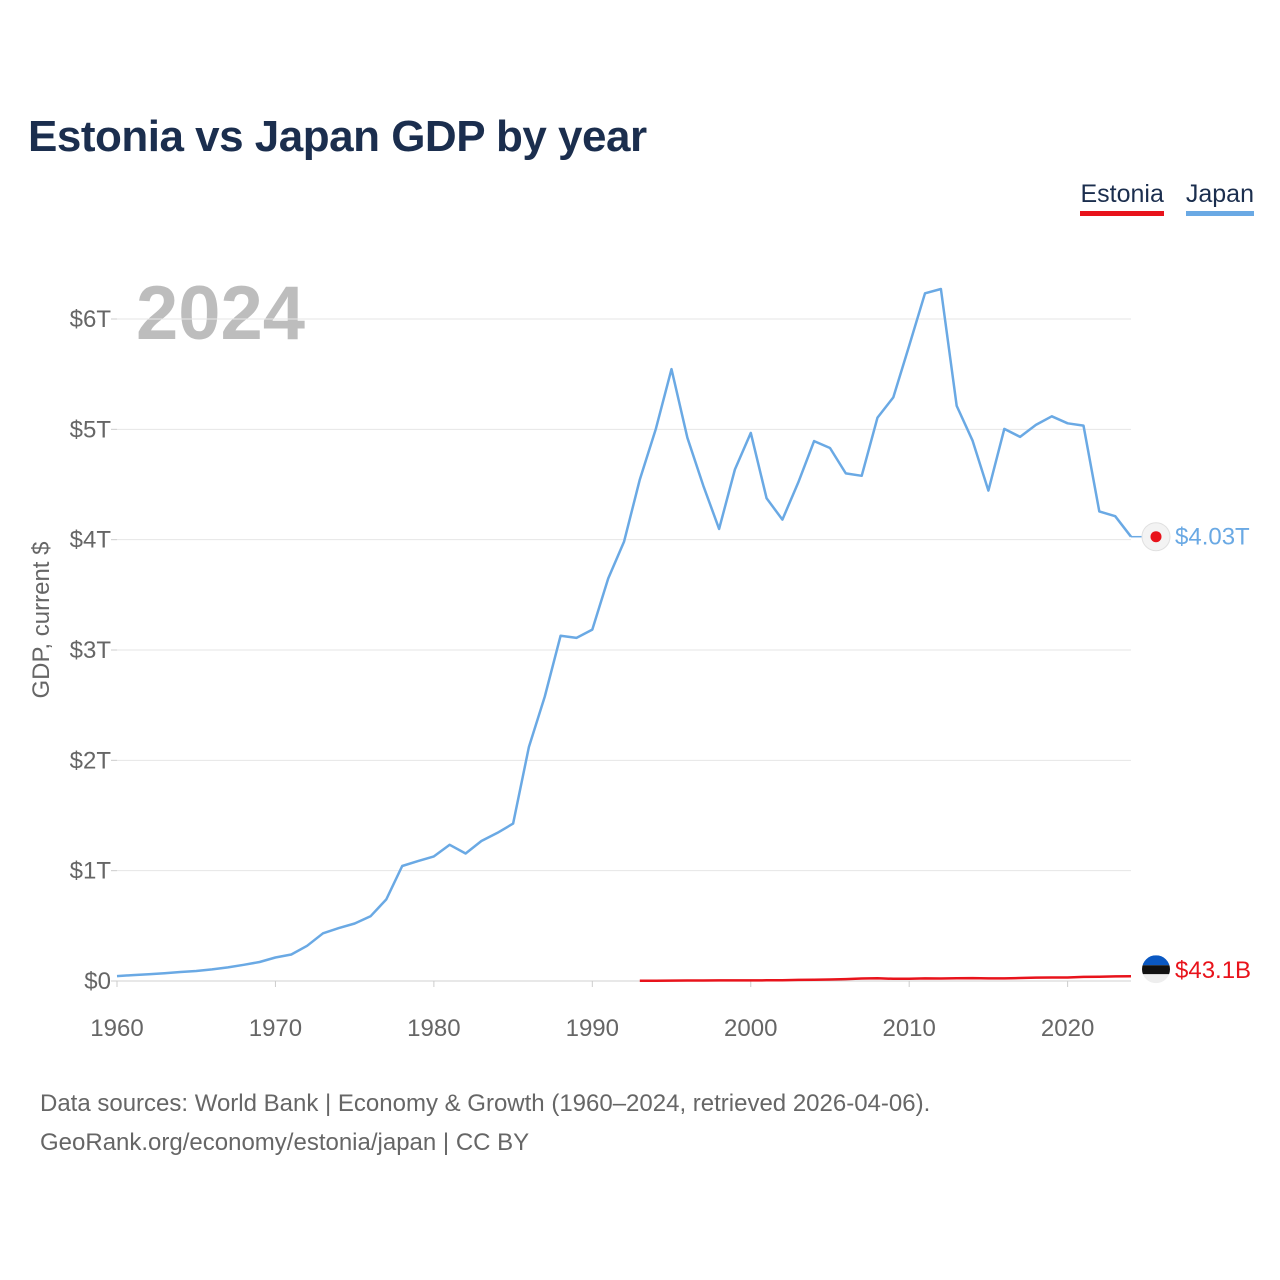 The width and height of the screenshot is (1280, 1280). Describe the element at coordinates (91, 540) in the screenshot. I see `y-tick-label: $4T` at that location.